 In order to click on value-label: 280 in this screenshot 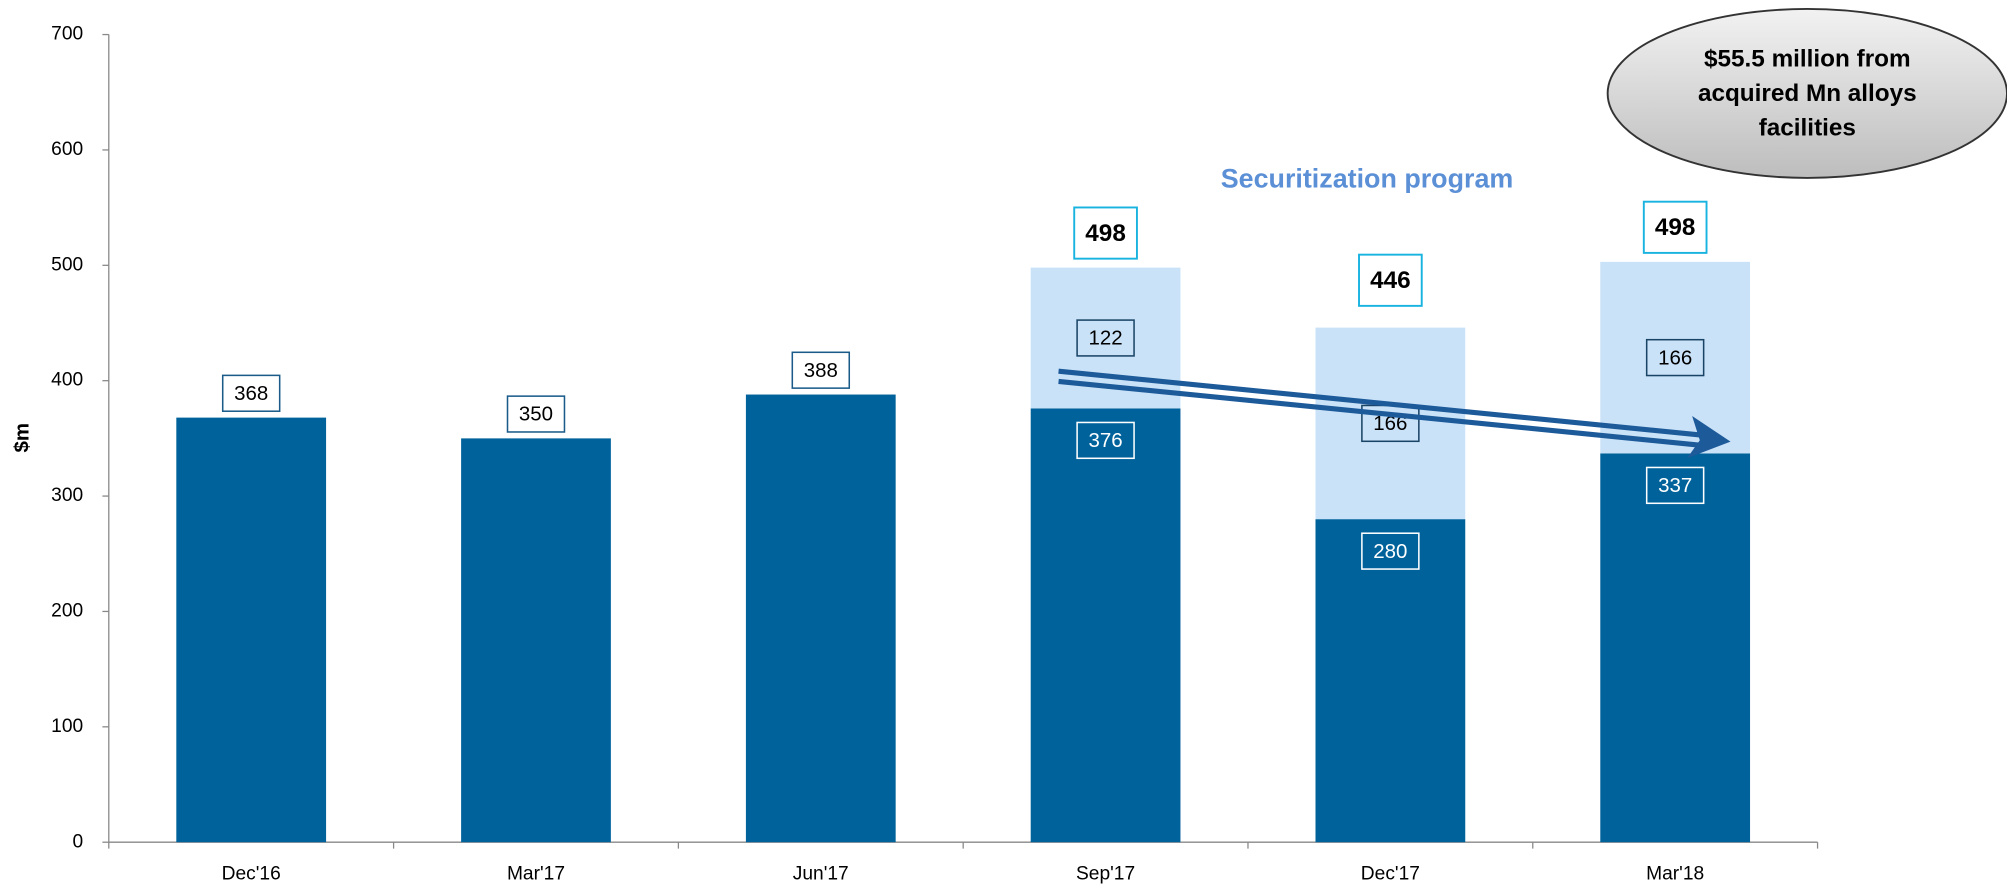, I will do `click(1390, 551)`.